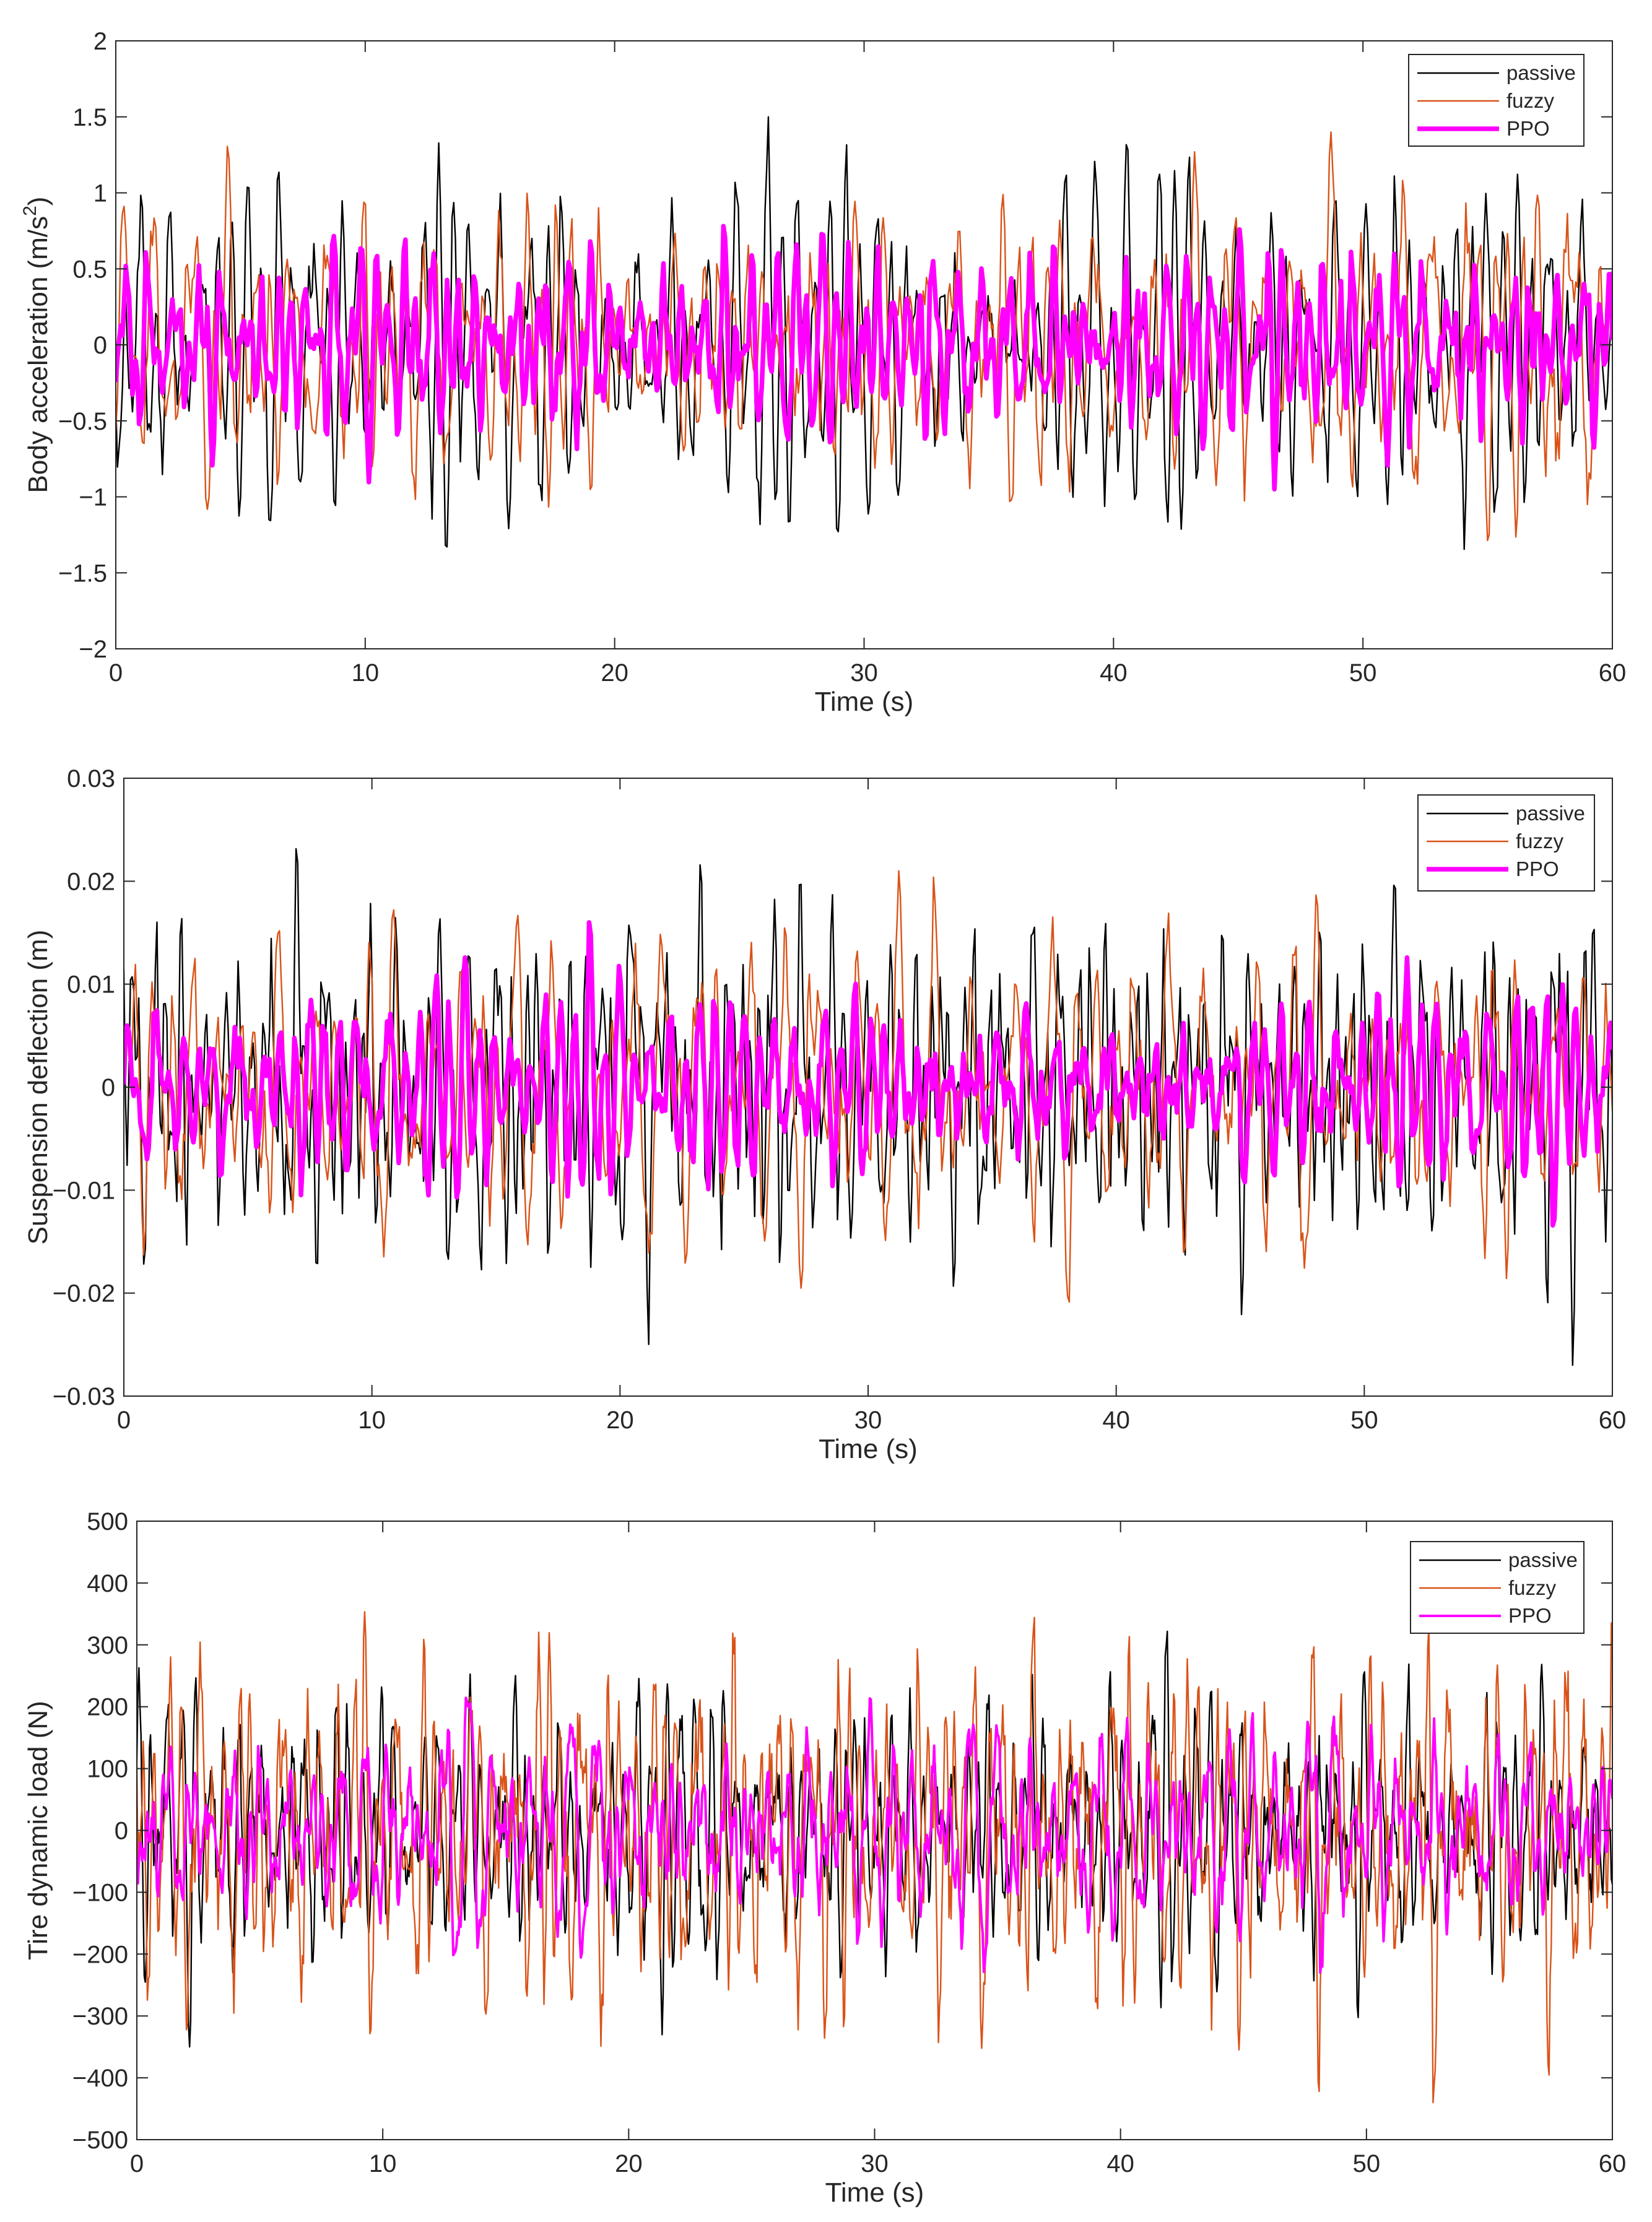 The image size is (1652, 2222). What do you see at coordinates (108, 1521) in the screenshot?
I see `y-tick-label: 500` at bounding box center [108, 1521].